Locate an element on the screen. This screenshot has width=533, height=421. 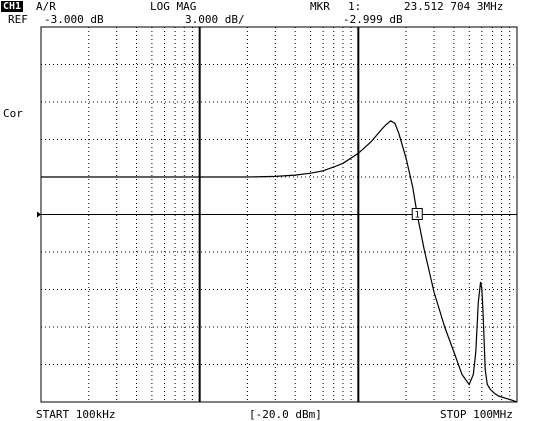
marker-index: 1: is located at coordinates (355, 6).